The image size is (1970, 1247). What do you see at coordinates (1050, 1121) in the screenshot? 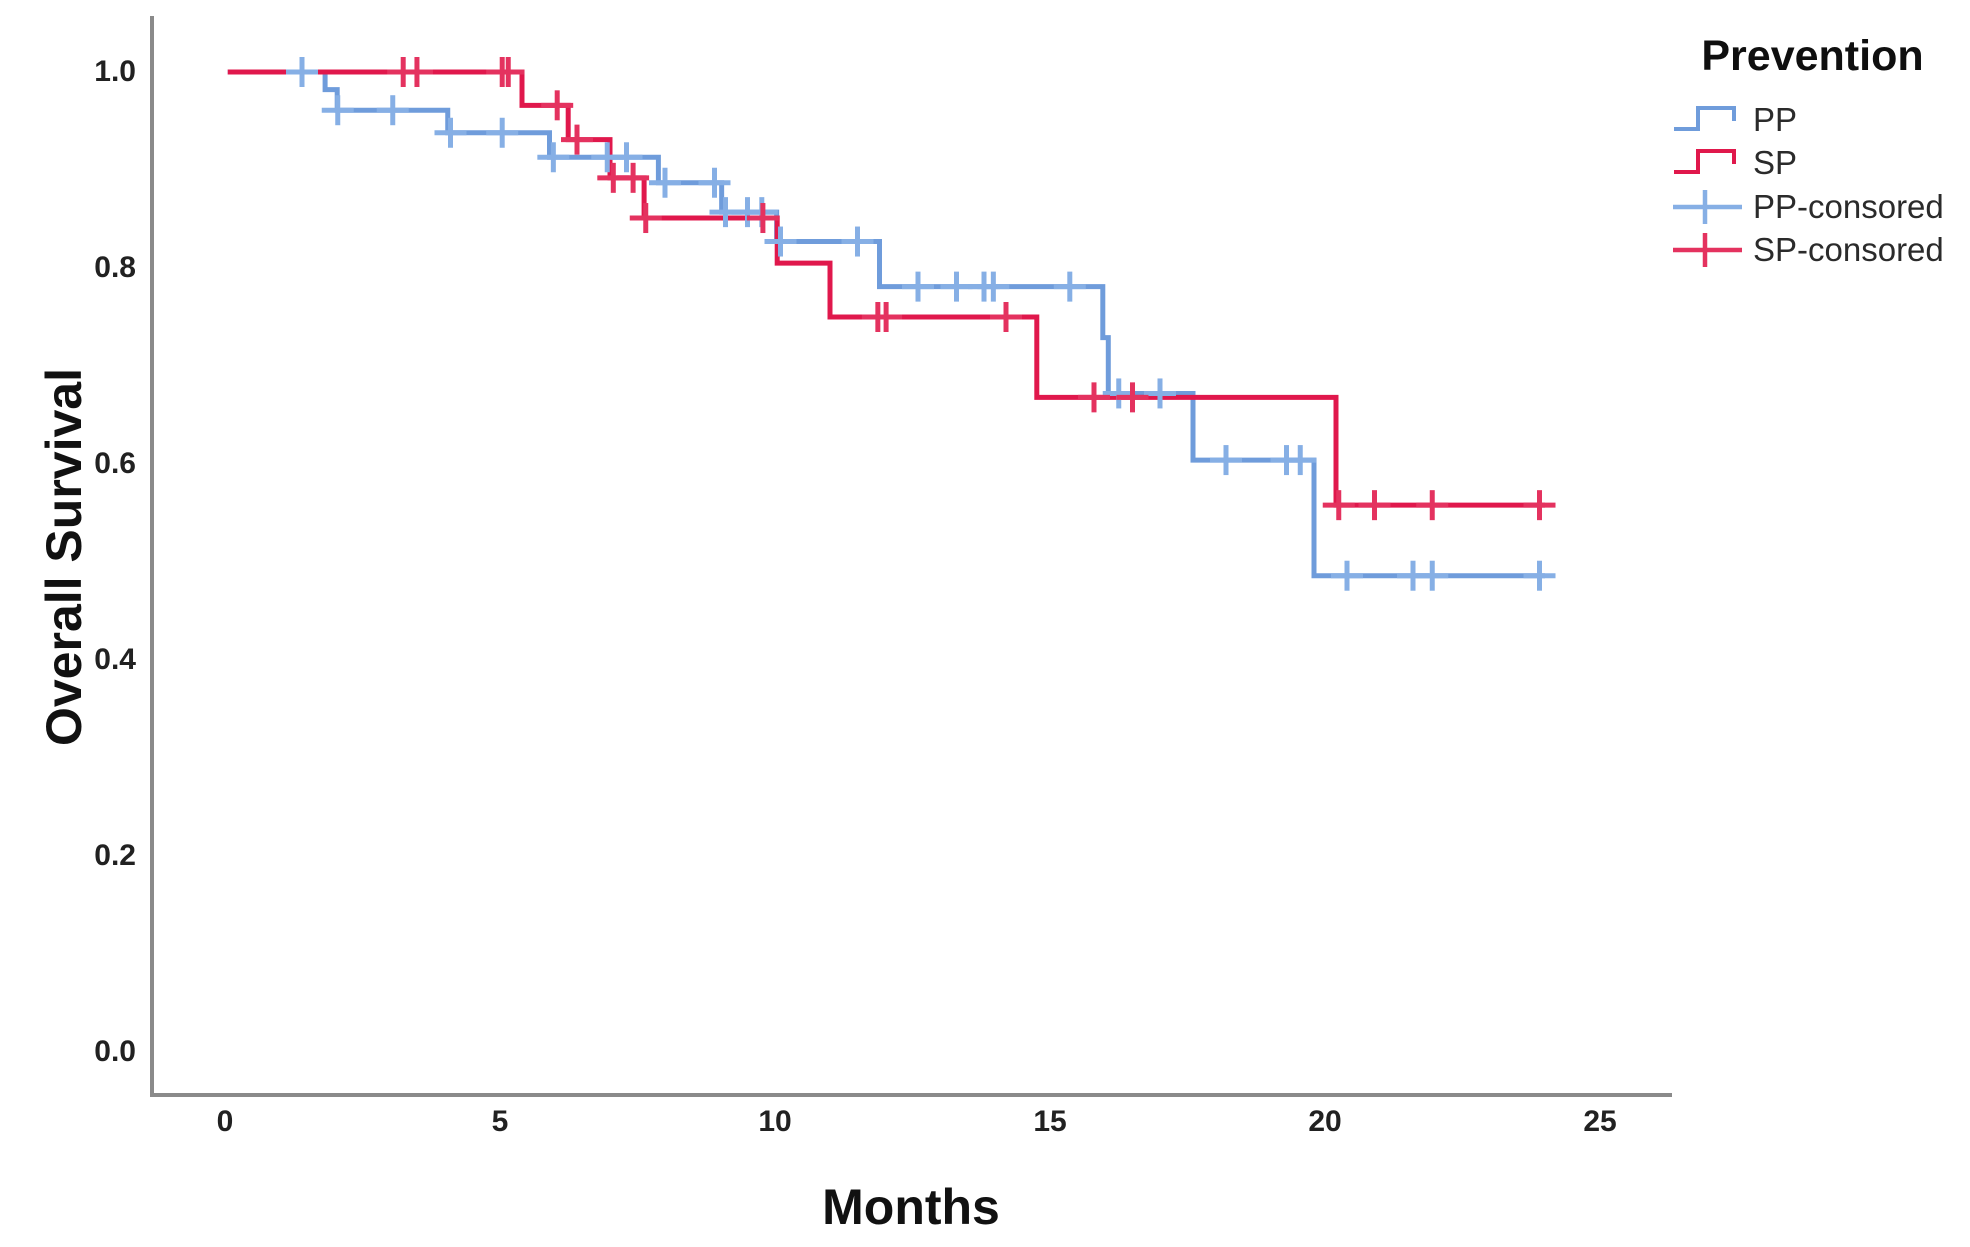
I see `x-tick-label: 15` at bounding box center [1050, 1121].